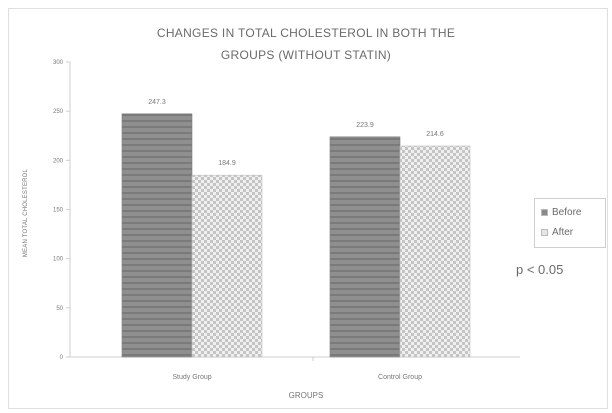  Describe the element at coordinates (157, 102) in the screenshot. I see `data-label-before-0: 247.3` at that location.